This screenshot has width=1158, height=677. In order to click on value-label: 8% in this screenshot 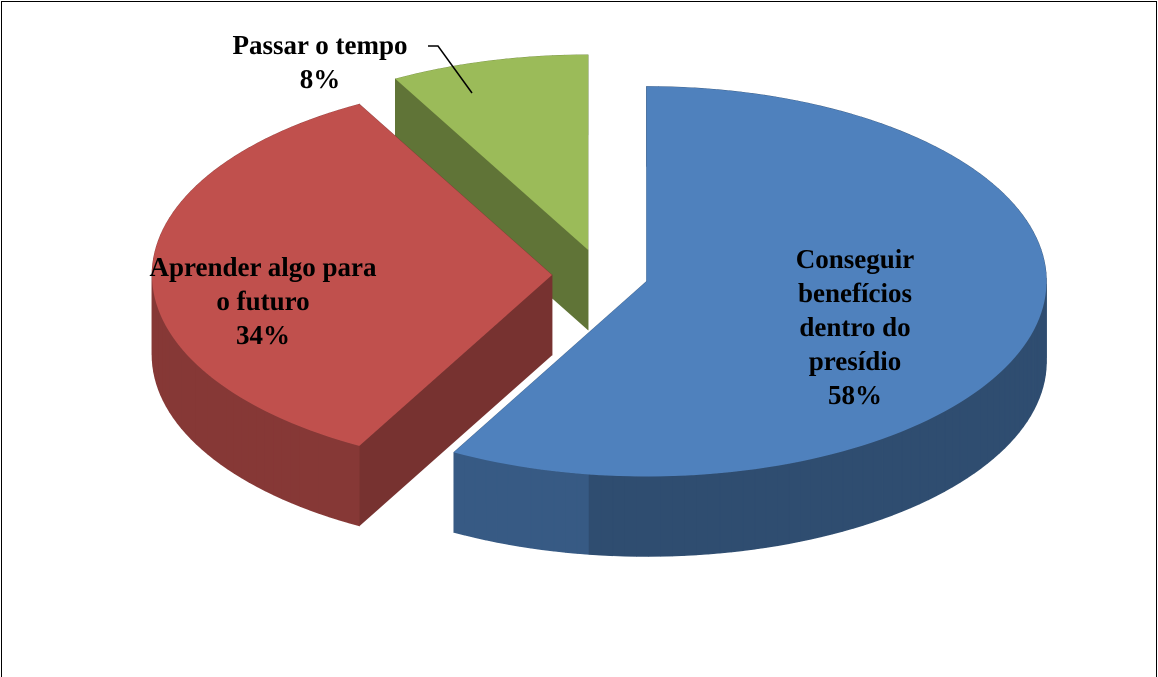, I will do `click(320, 79)`.